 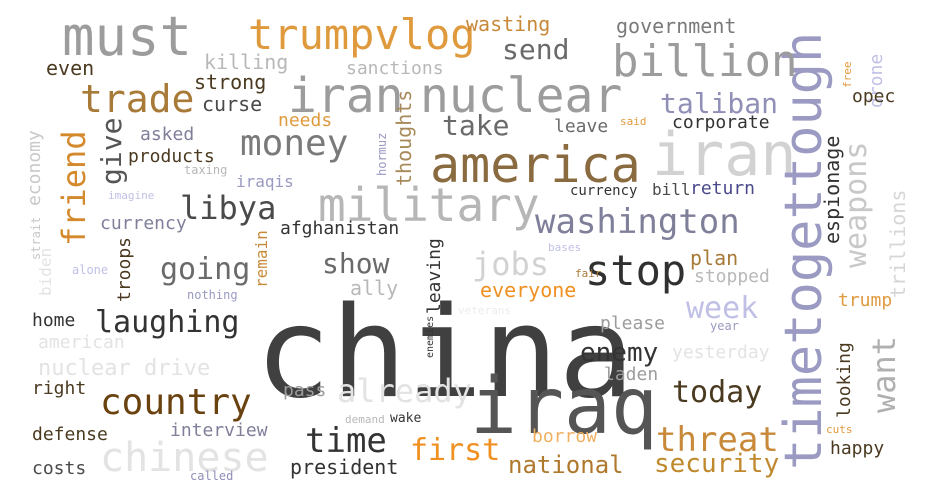 I want to click on word: troops, so click(x=124, y=269).